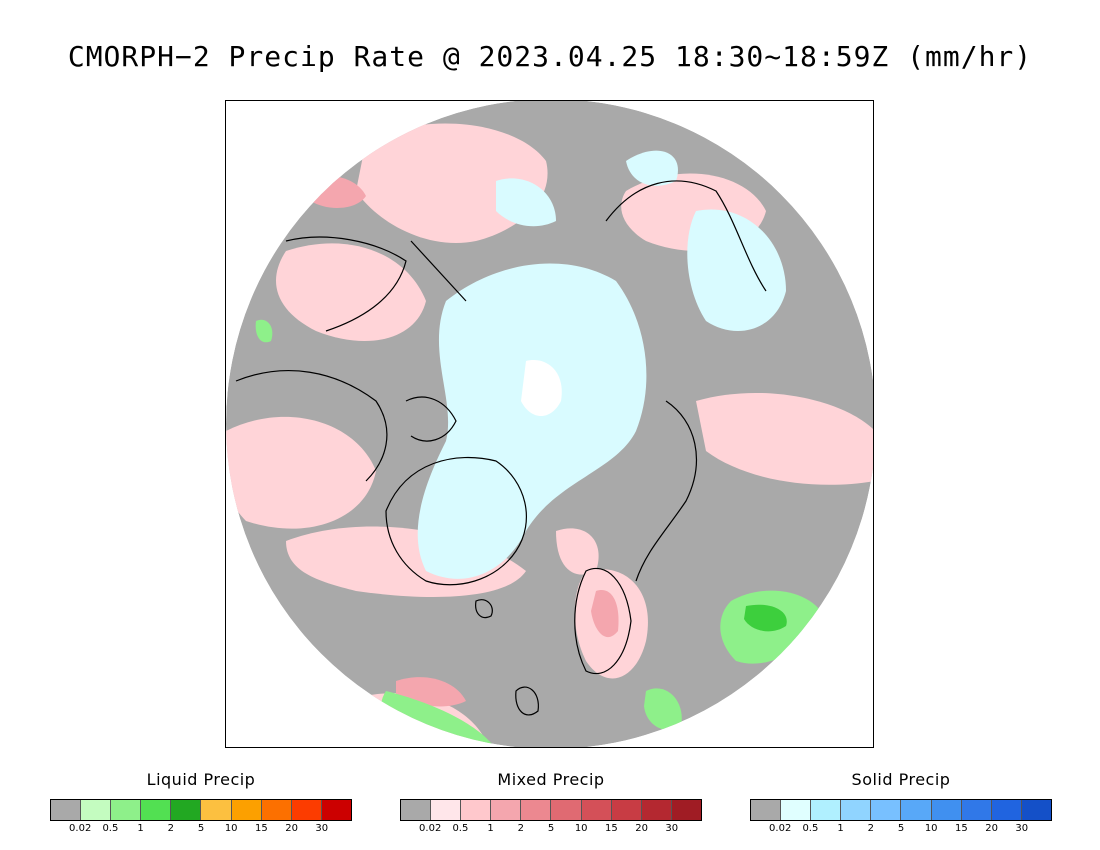 This screenshot has height=850, width=1100. I want to click on alaska-coast, so click(346, 284).